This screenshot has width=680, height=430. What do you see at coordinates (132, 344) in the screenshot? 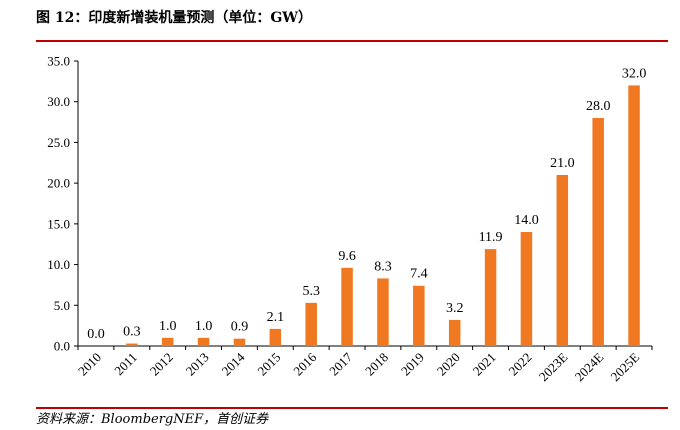
I see `bar-2011` at bounding box center [132, 344].